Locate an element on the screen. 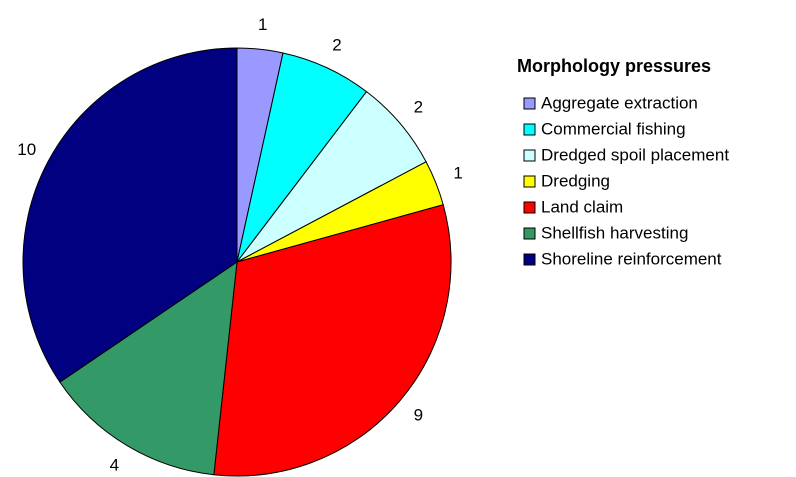  legend-title: Morphology pressures is located at coordinates (614, 66).